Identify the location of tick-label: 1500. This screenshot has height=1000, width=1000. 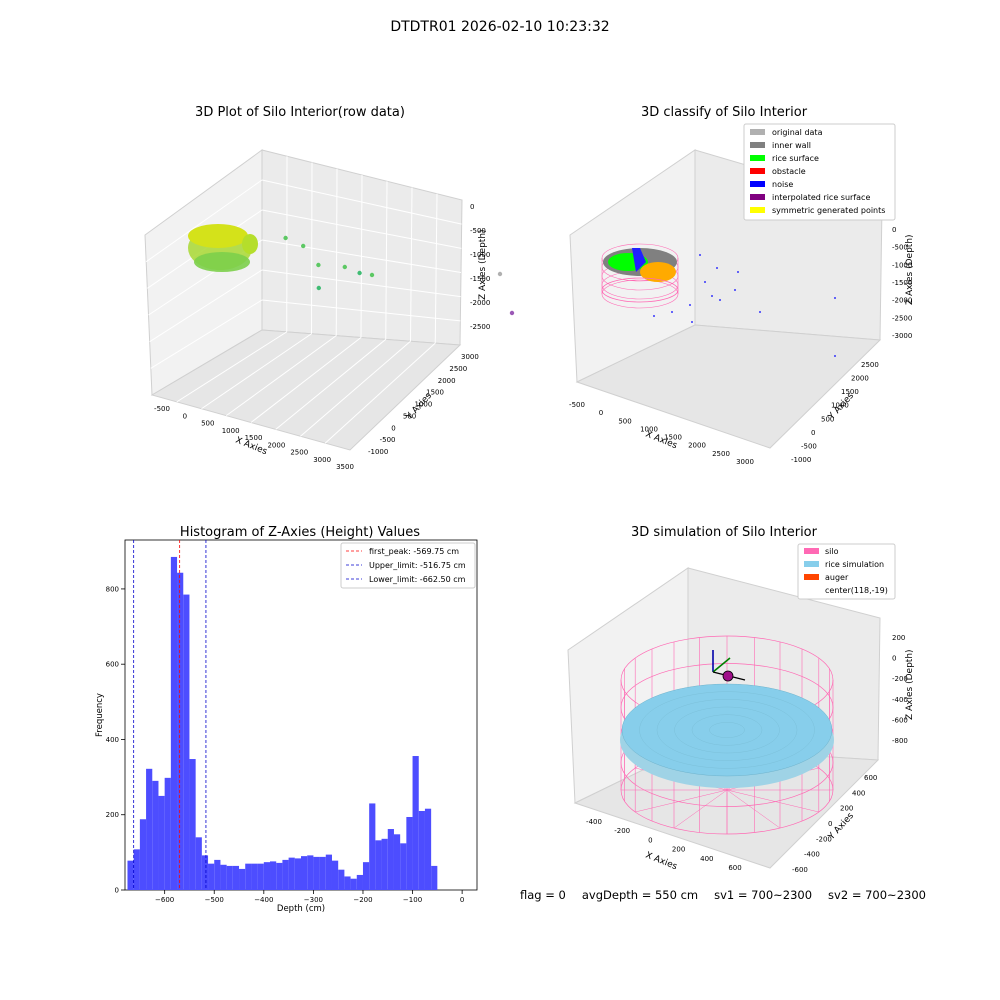
(850, 392).